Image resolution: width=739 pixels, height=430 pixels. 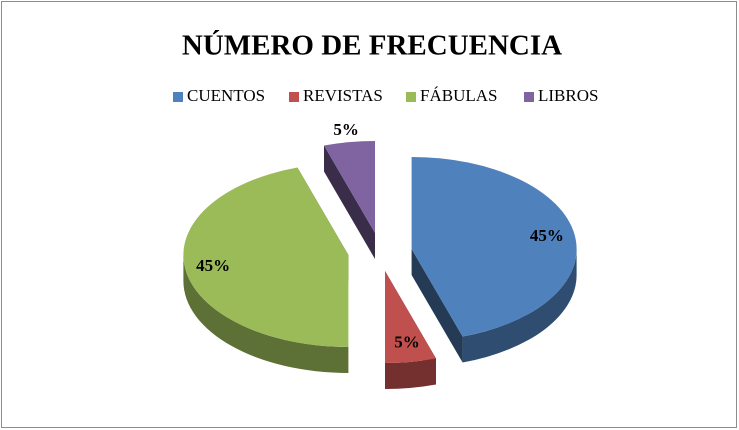 What do you see at coordinates (568, 95) in the screenshot?
I see `legend-label: LIBROS` at bounding box center [568, 95].